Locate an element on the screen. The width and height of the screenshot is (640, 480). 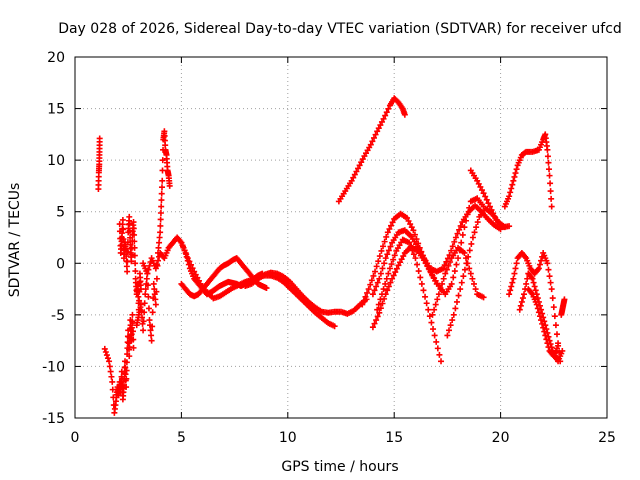
series-arc-f is located at coordinates (224, 277).